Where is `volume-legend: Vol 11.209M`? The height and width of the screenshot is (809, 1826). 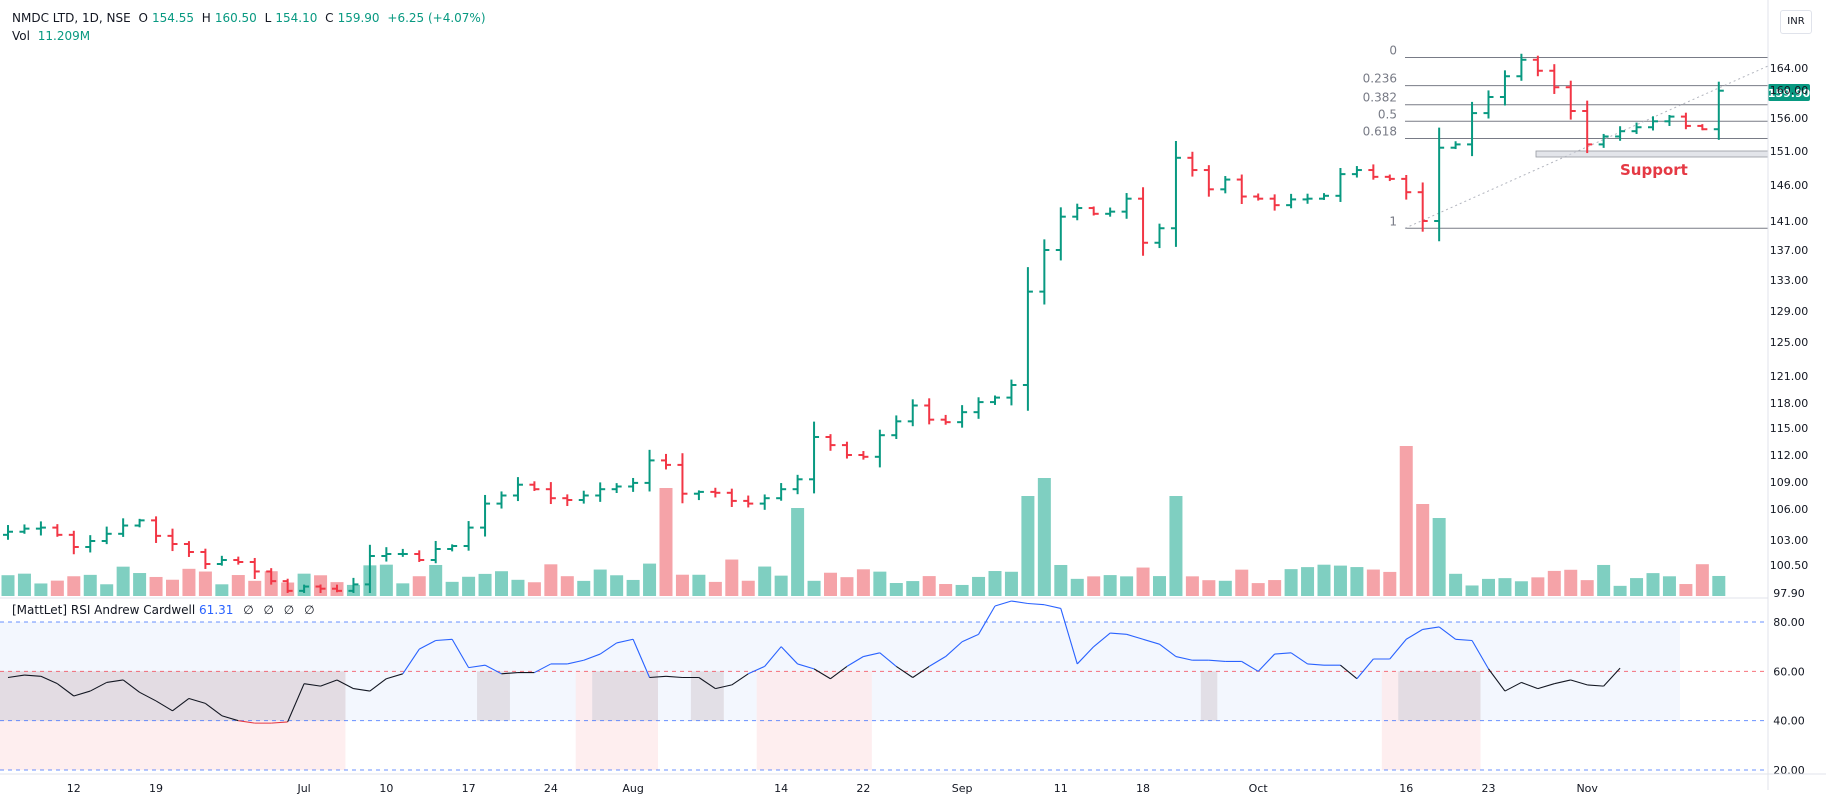 volume-legend: Vol 11.209M is located at coordinates (53, 36).